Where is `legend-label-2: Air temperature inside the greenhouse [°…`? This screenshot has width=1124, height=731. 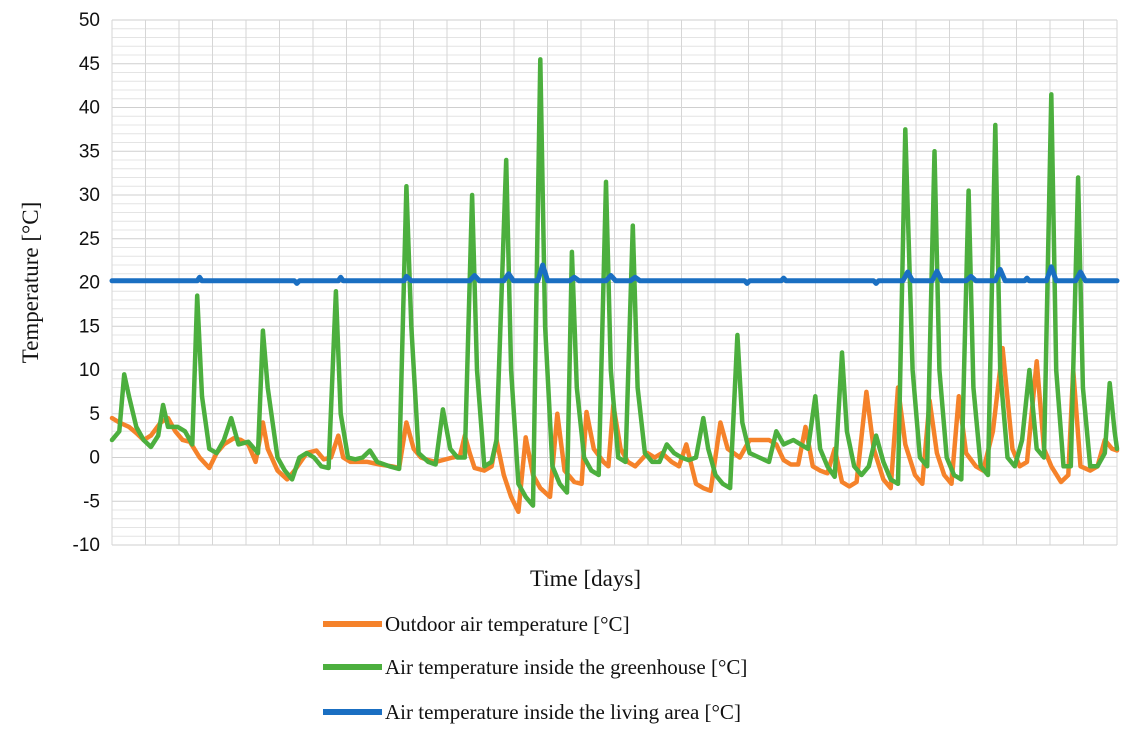
legend-label-2: Air temperature inside the greenhouse [°… is located at coordinates (566, 667).